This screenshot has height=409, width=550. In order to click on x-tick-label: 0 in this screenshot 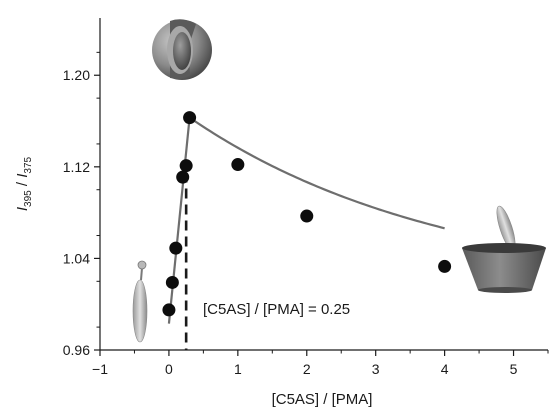, I will do `click(169, 369)`.